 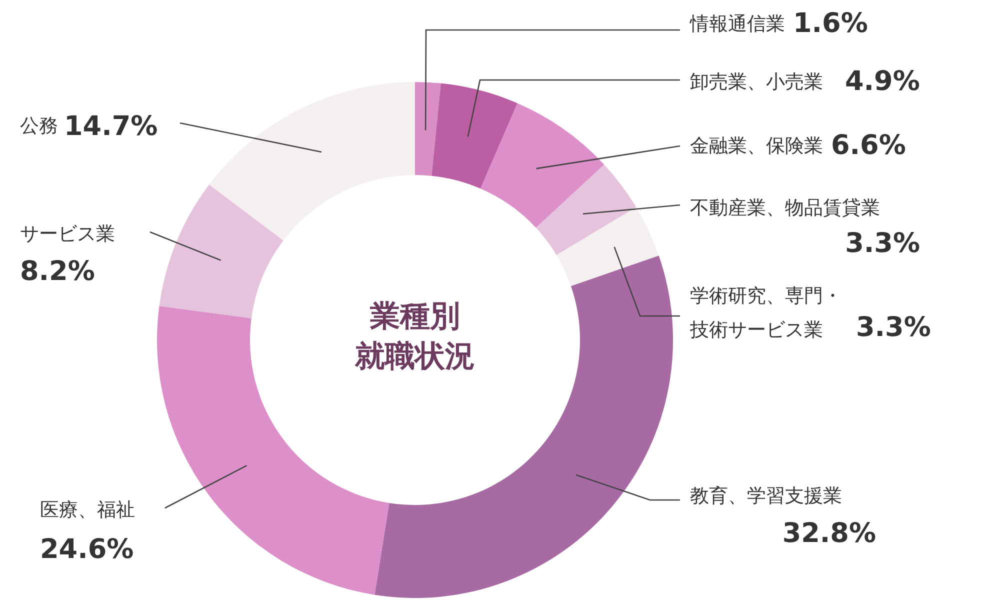 I want to click on slice-label: 教育、学習支援業, so click(x=766, y=496).